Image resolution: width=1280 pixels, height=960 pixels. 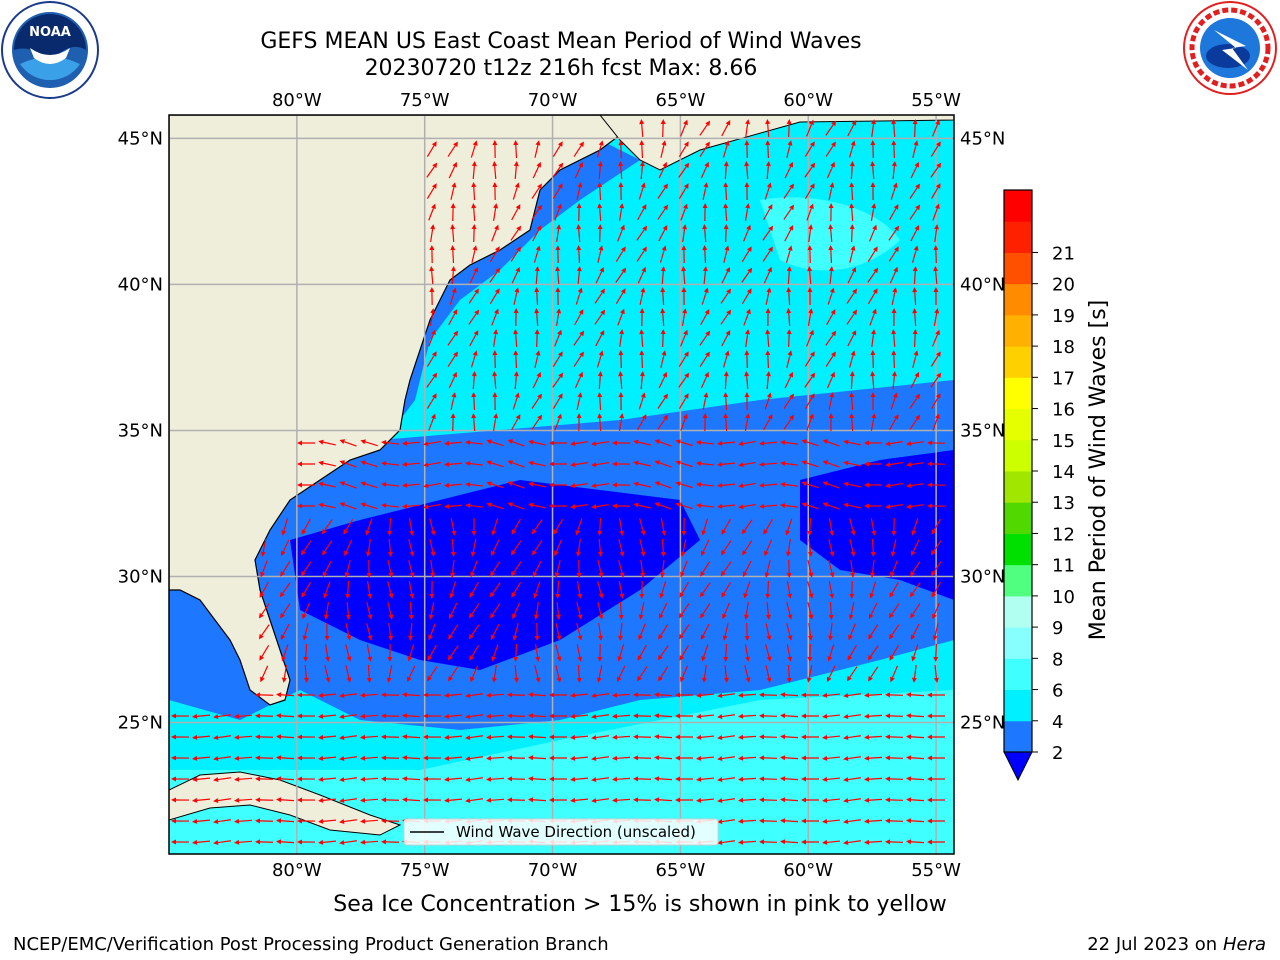 What do you see at coordinates (1063, 566) in the screenshot?
I see `colorbar-tick-label: 11` at bounding box center [1063, 566].